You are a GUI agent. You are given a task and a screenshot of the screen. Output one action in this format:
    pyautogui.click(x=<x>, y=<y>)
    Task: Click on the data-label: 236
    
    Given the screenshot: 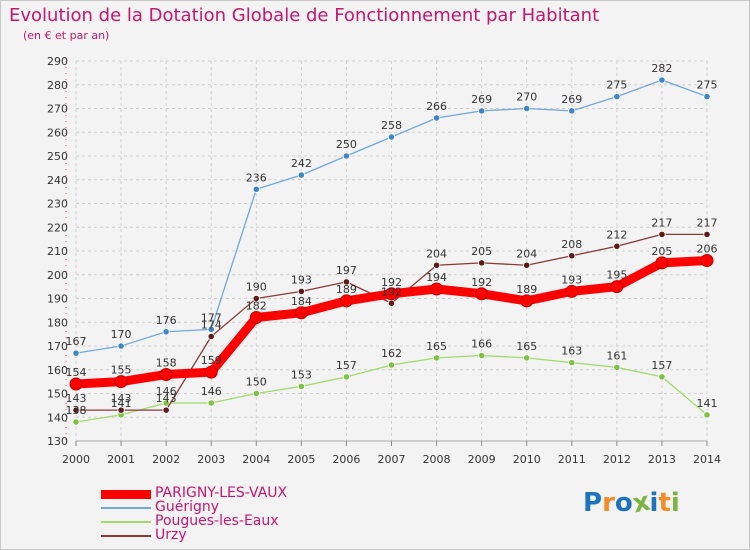 What is the action you would take?
    pyautogui.click(x=256, y=177)
    